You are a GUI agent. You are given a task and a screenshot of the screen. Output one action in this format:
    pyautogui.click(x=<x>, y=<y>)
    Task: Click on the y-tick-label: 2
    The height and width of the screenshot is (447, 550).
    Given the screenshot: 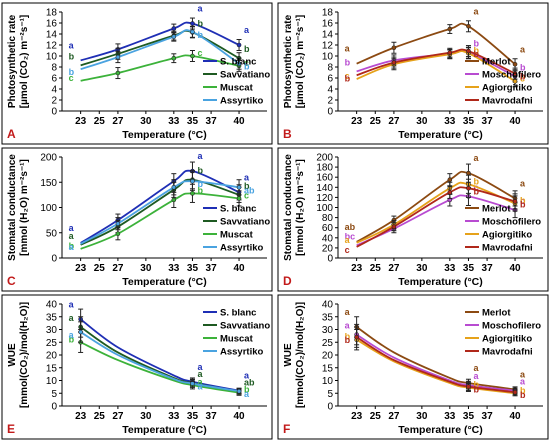 What is the action you would take?
    pyautogui.click(x=54, y=101)
    